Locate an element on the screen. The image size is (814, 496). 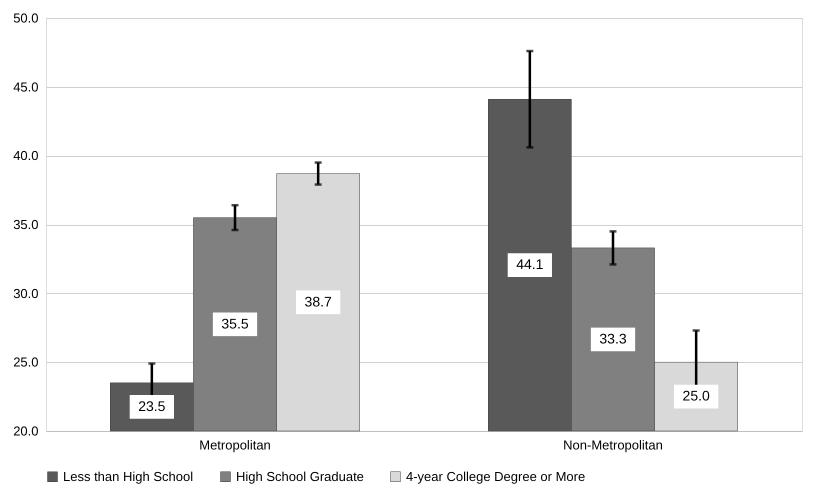
data-label: 33.3 is located at coordinates (613, 338).